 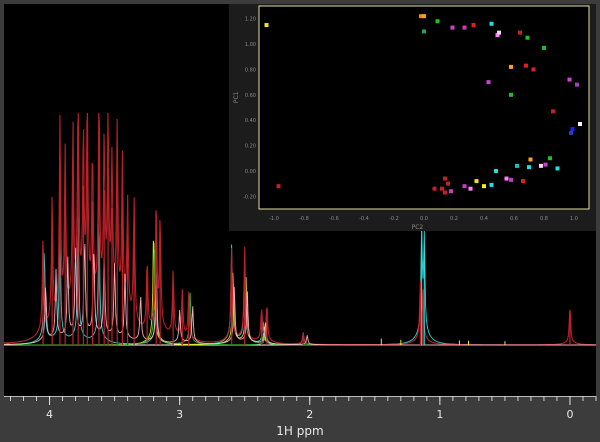 I want to click on pca-x-tick-label: 0.6, so click(x=514, y=219).